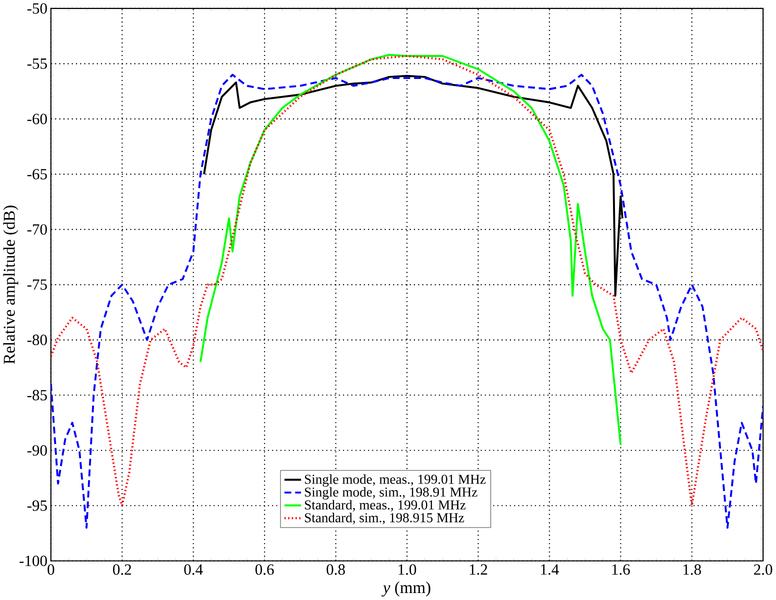 This screenshot has height=600, width=776. Describe the element at coordinates (621, 569) in the screenshot. I see `x-tick-label: 1.6` at that location.